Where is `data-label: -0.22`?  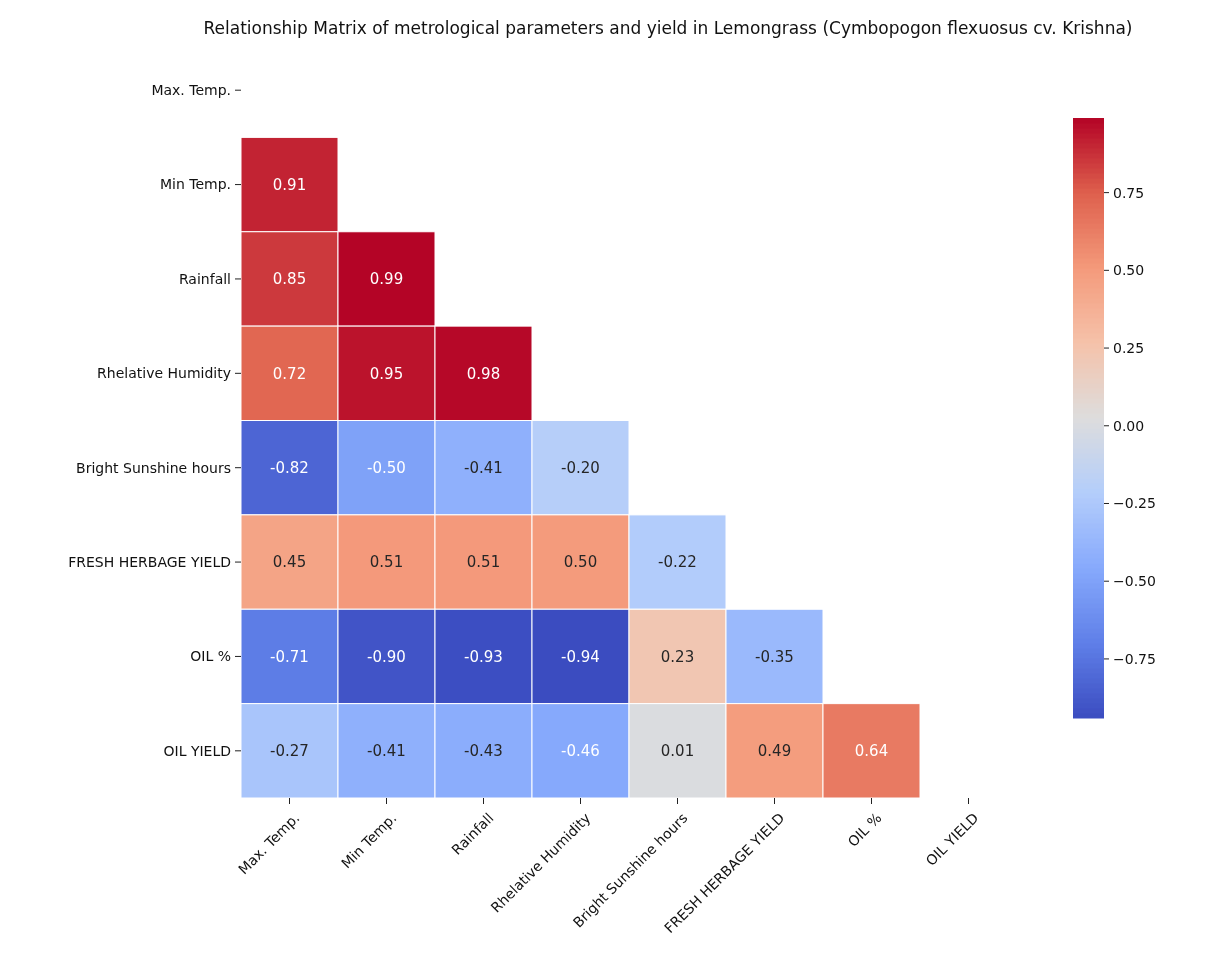 data-label: -0.22 is located at coordinates (677, 562).